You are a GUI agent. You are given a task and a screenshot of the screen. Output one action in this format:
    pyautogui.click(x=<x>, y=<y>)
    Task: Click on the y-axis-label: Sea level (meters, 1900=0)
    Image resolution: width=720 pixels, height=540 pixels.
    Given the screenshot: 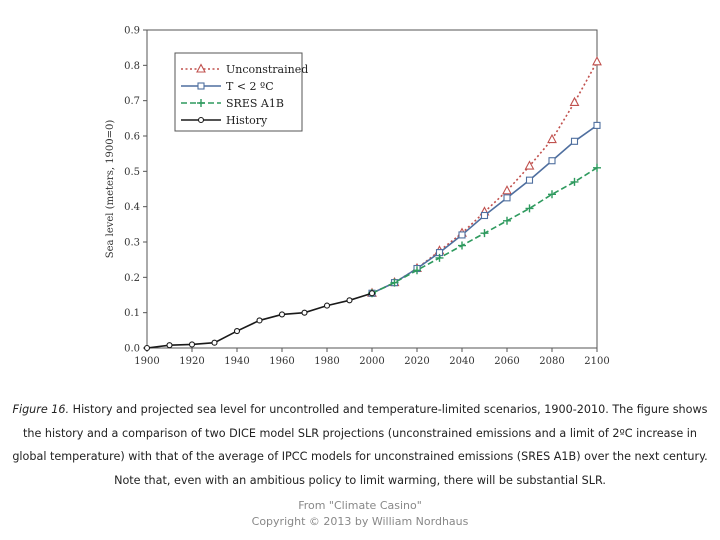 What is the action you would take?
    pyautogui.click(x=110, y=189)
    